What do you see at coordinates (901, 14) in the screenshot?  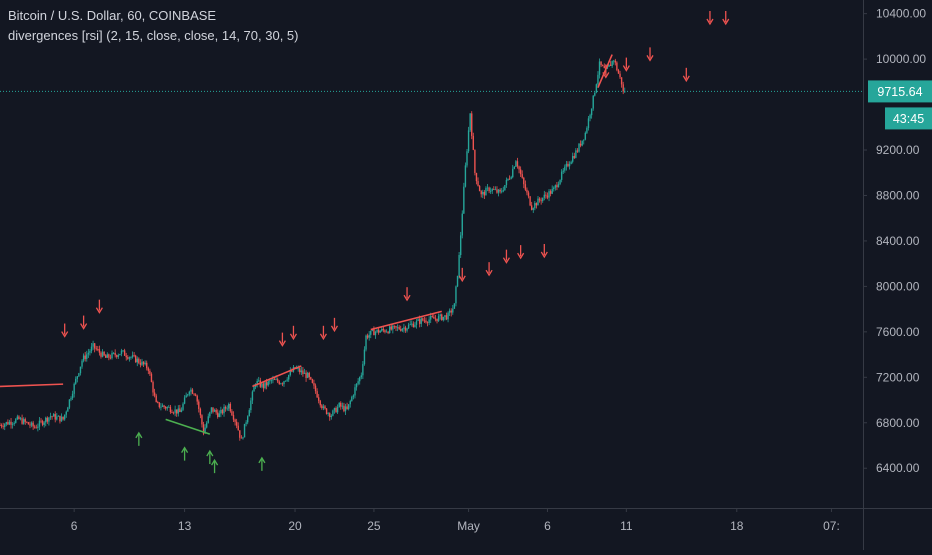 I see `price-tick-label: 10400.00` at bounding box center [901, 14].